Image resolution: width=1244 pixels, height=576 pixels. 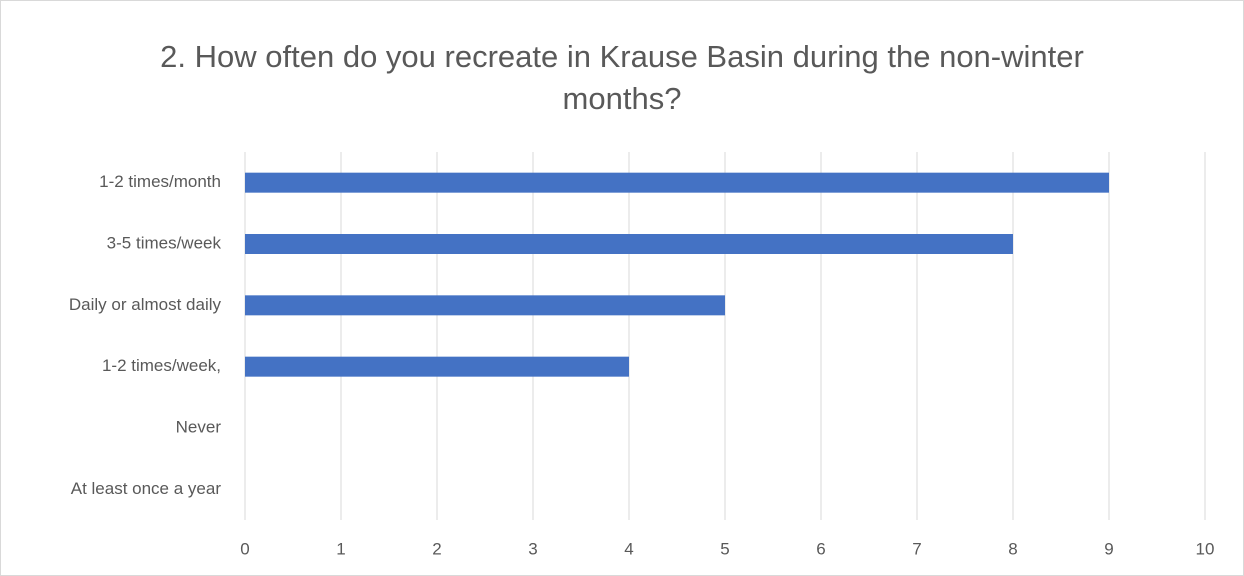 I want to click on x-tick-label: 8, so click(x=1012, y=548).